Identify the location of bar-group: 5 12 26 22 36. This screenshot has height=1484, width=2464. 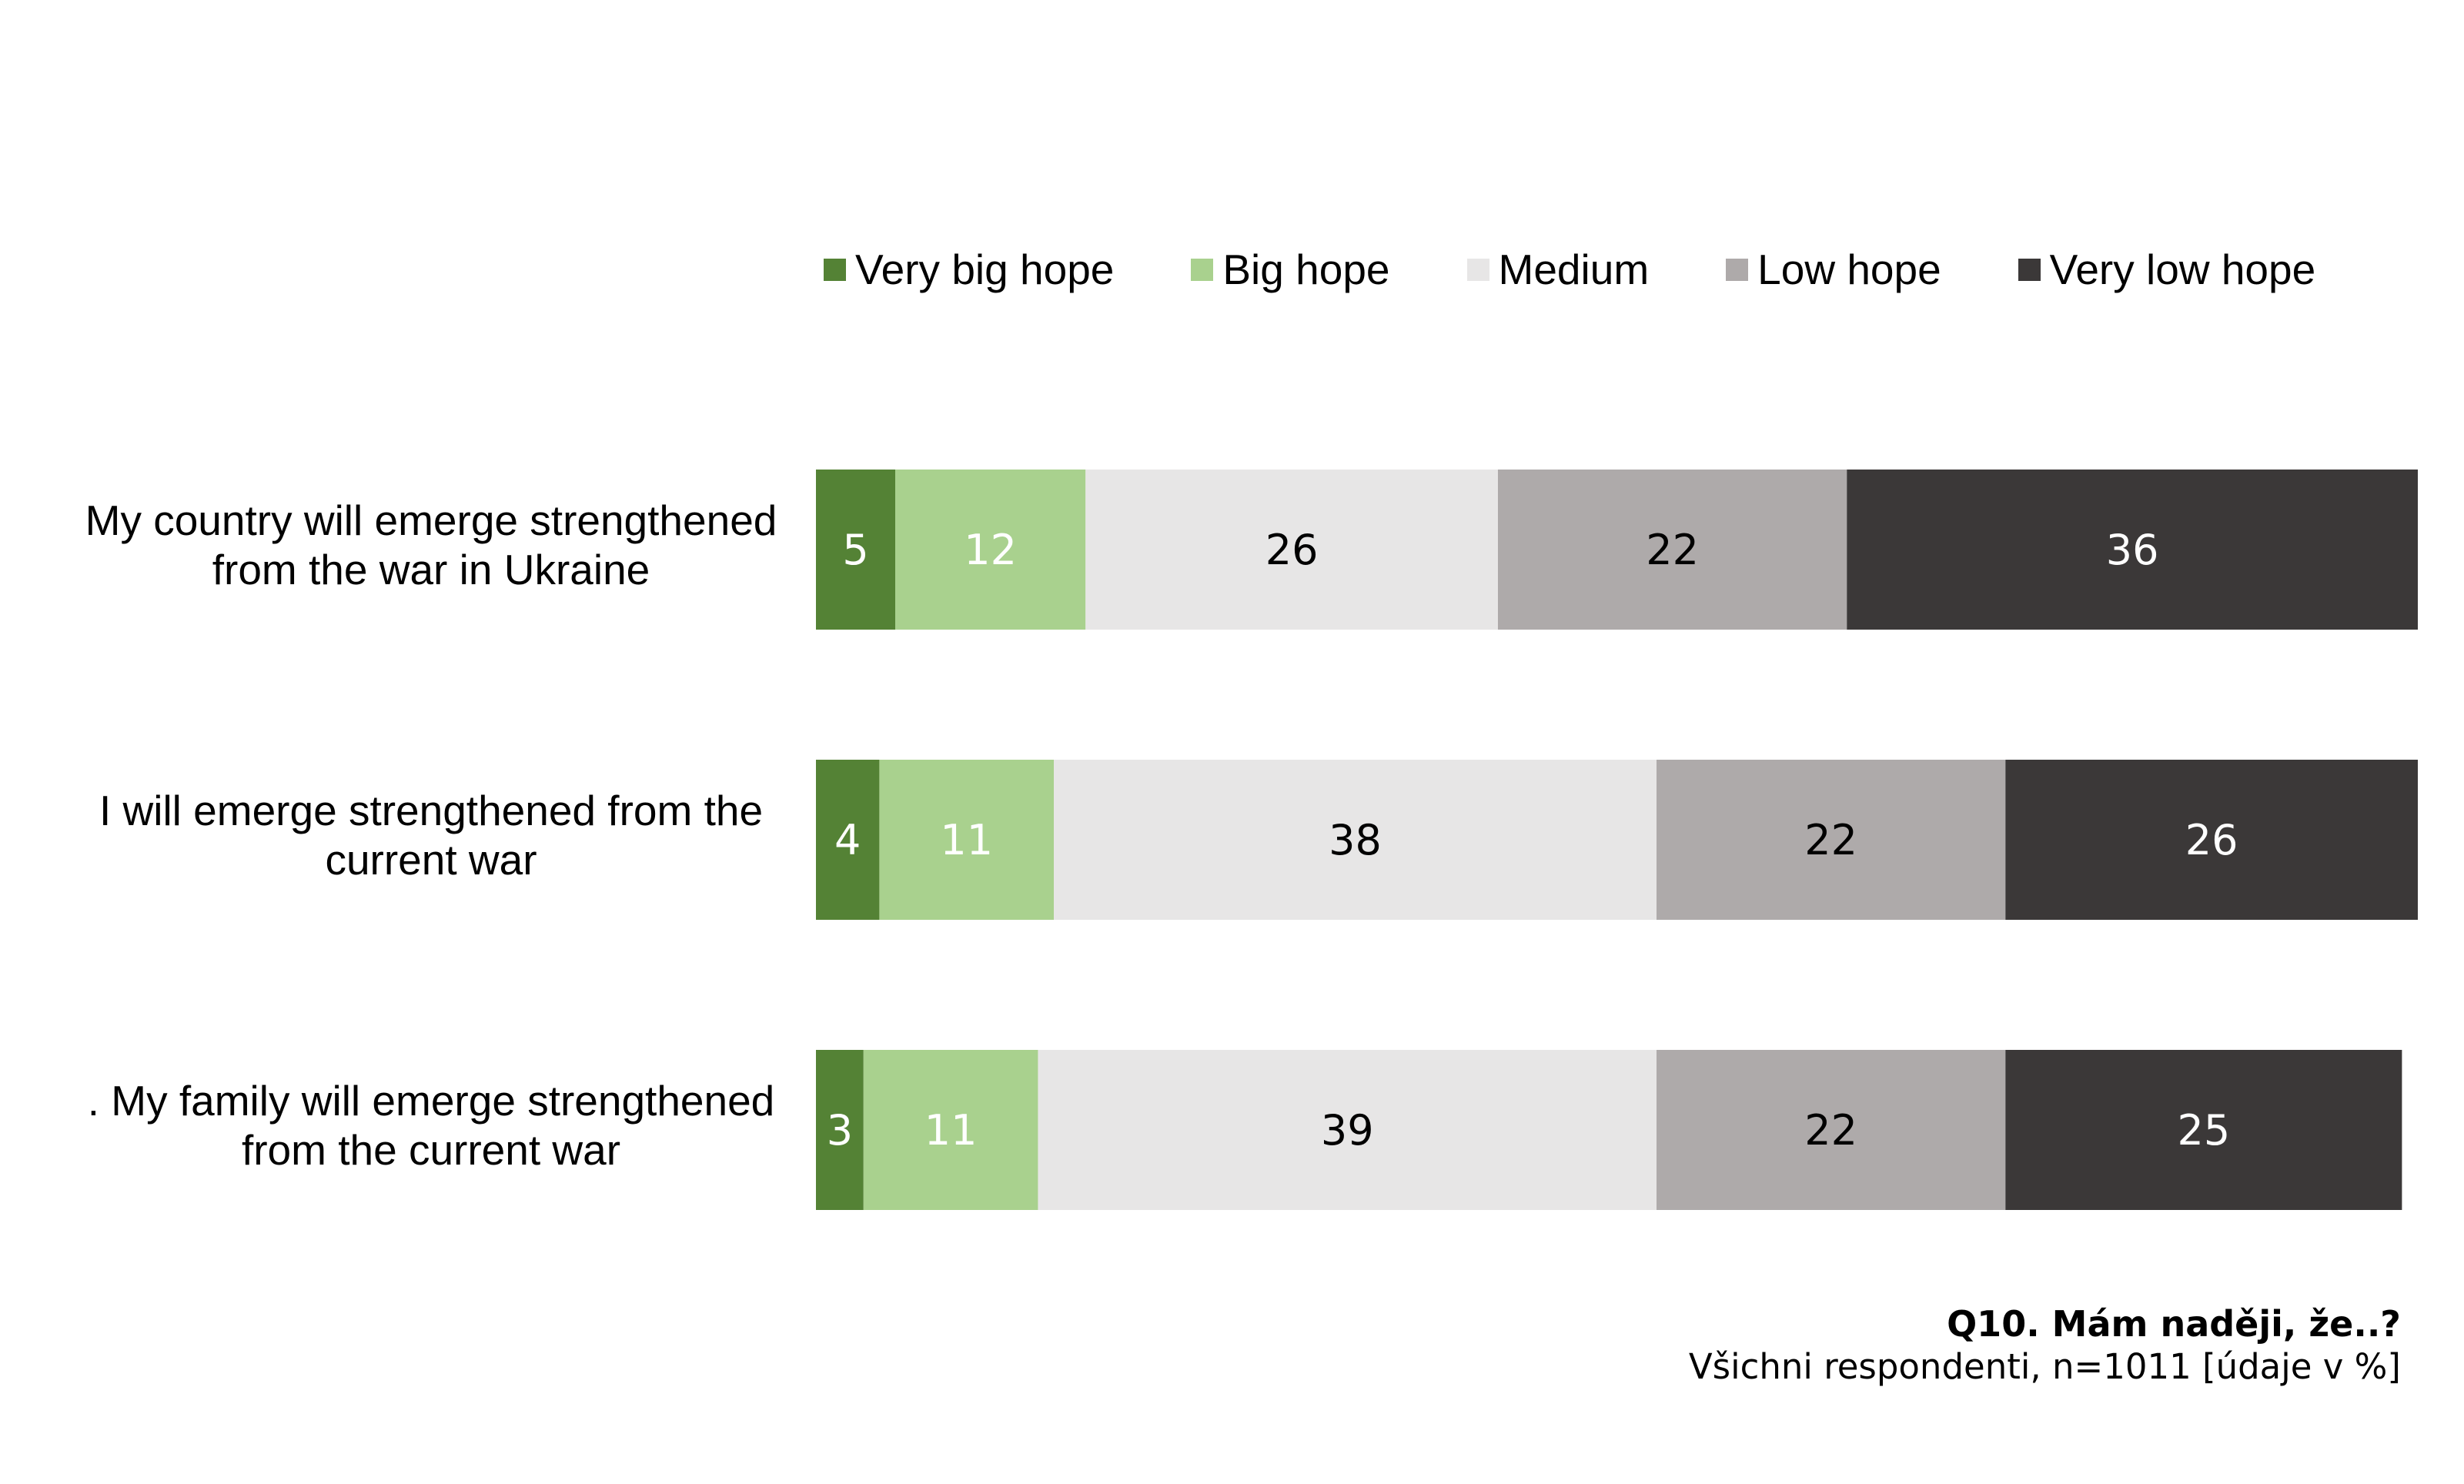
(1617, 550).